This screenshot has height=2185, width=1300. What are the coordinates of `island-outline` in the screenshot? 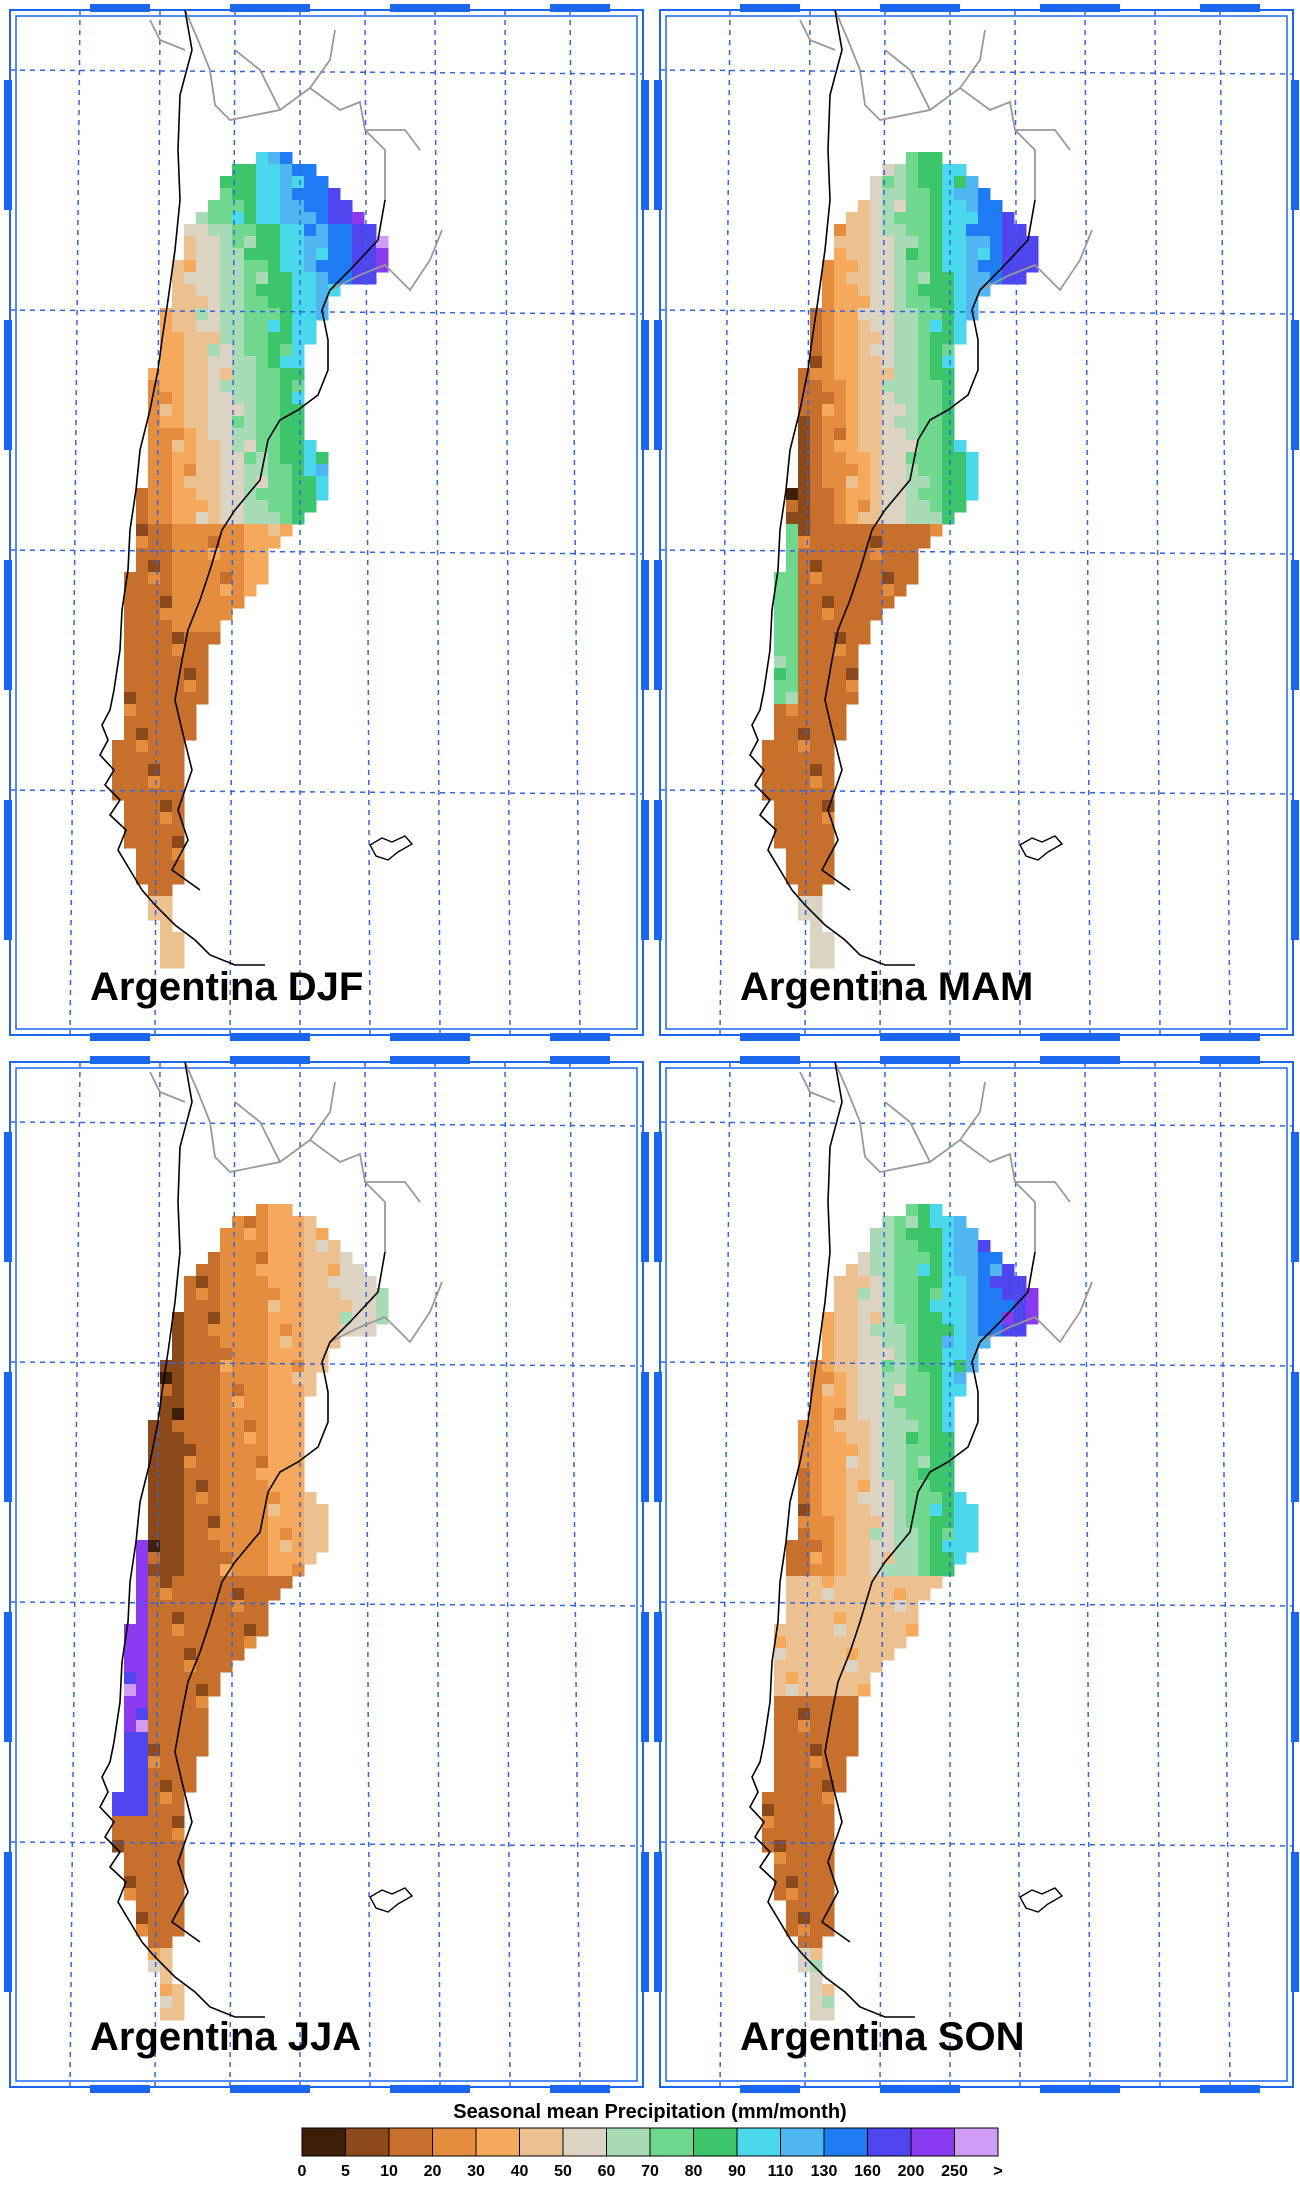 It's located at (1041, 1900).